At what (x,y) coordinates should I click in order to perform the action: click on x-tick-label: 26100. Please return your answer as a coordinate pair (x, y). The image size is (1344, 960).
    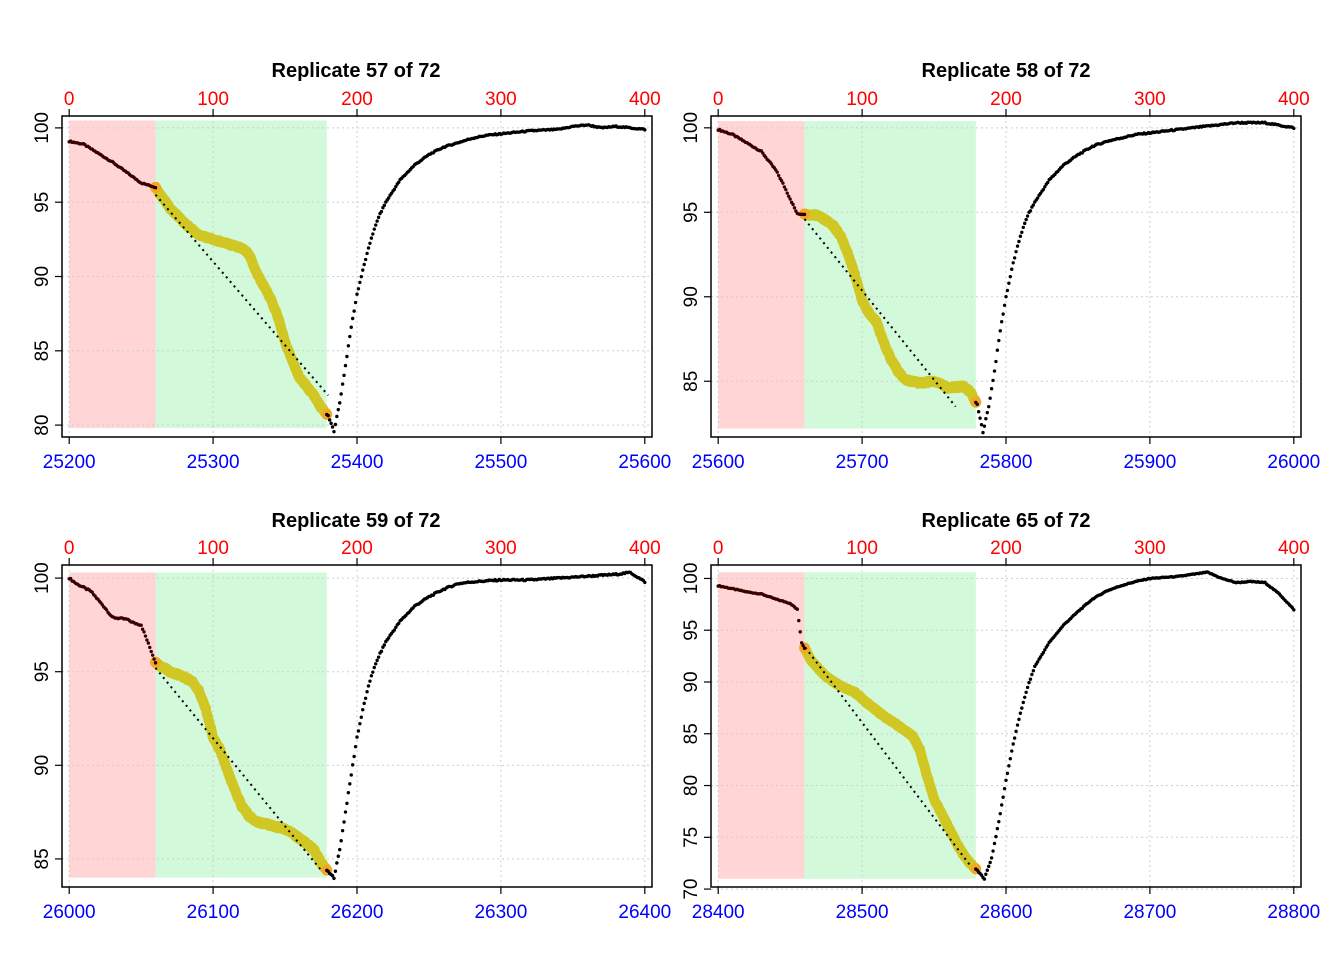
    Looking at the image, I should click on (213, 912).